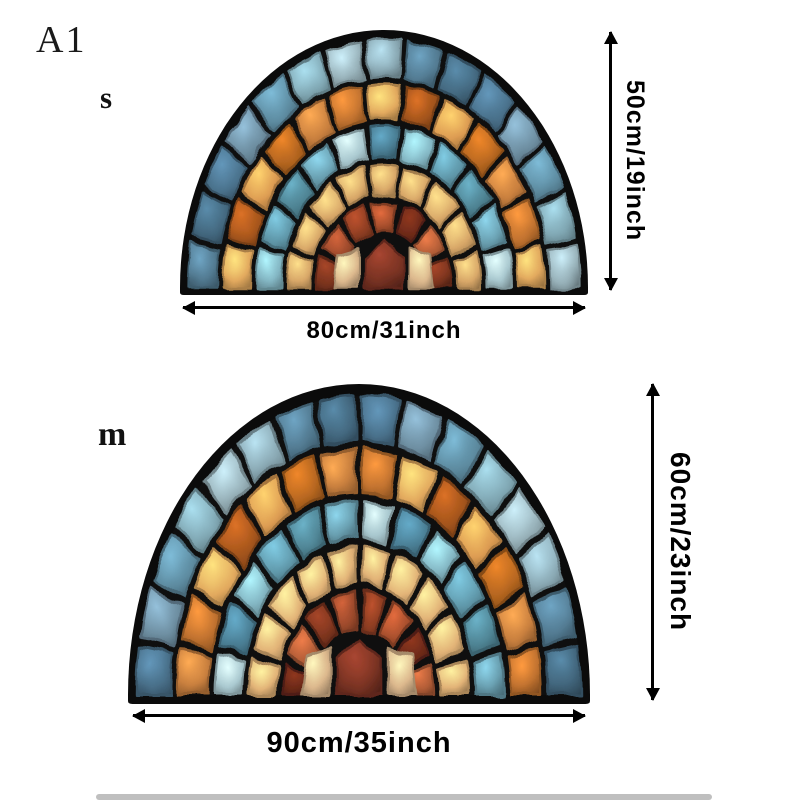 This screenshot has width=800, height=800. Describe the element at coordinates (359, 715) in the screenshot. I see `width-arrow-medium` at that location.